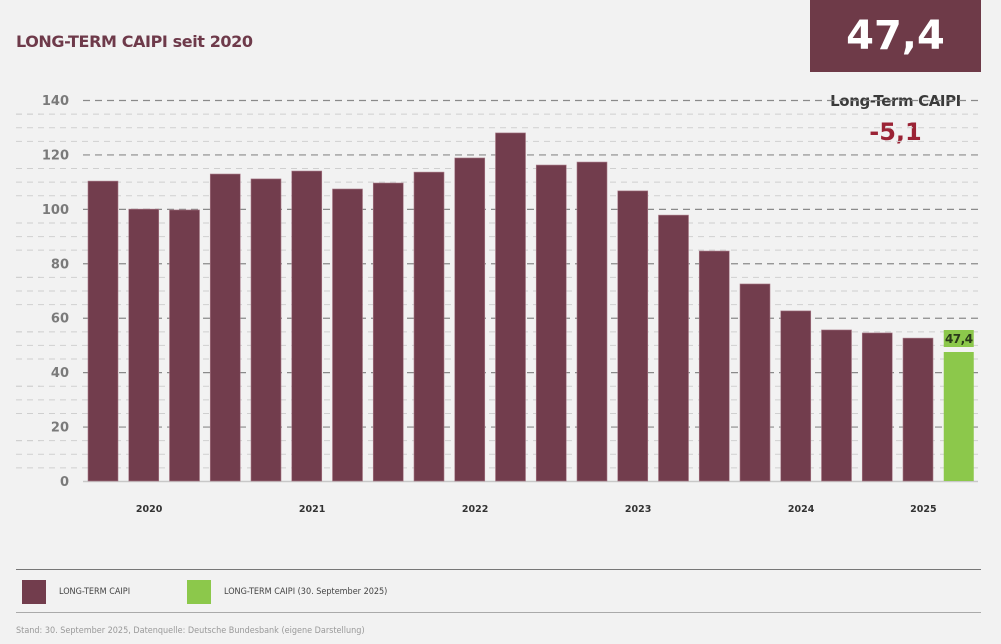 This screenshot has height=644, width=1001. I want to click on x-tick-label: 2024, so click(801, 509).